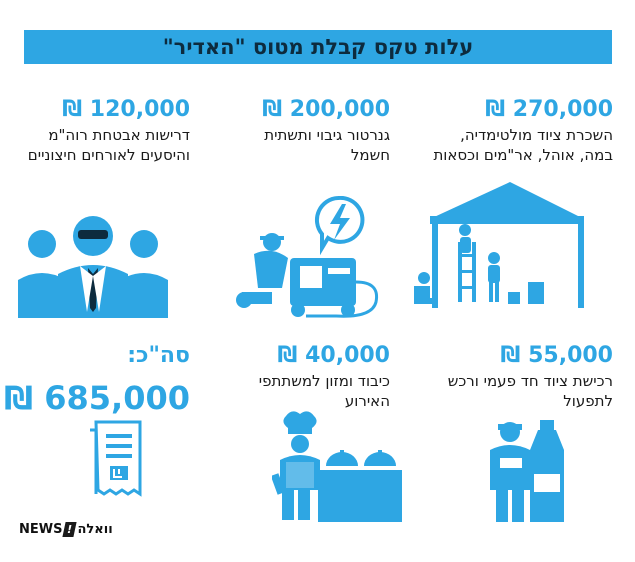 The image size is (635, 562). Describe the element at coordinates (158, 355) in the screenshot. I see `total-label: סה"כ:` at that location.